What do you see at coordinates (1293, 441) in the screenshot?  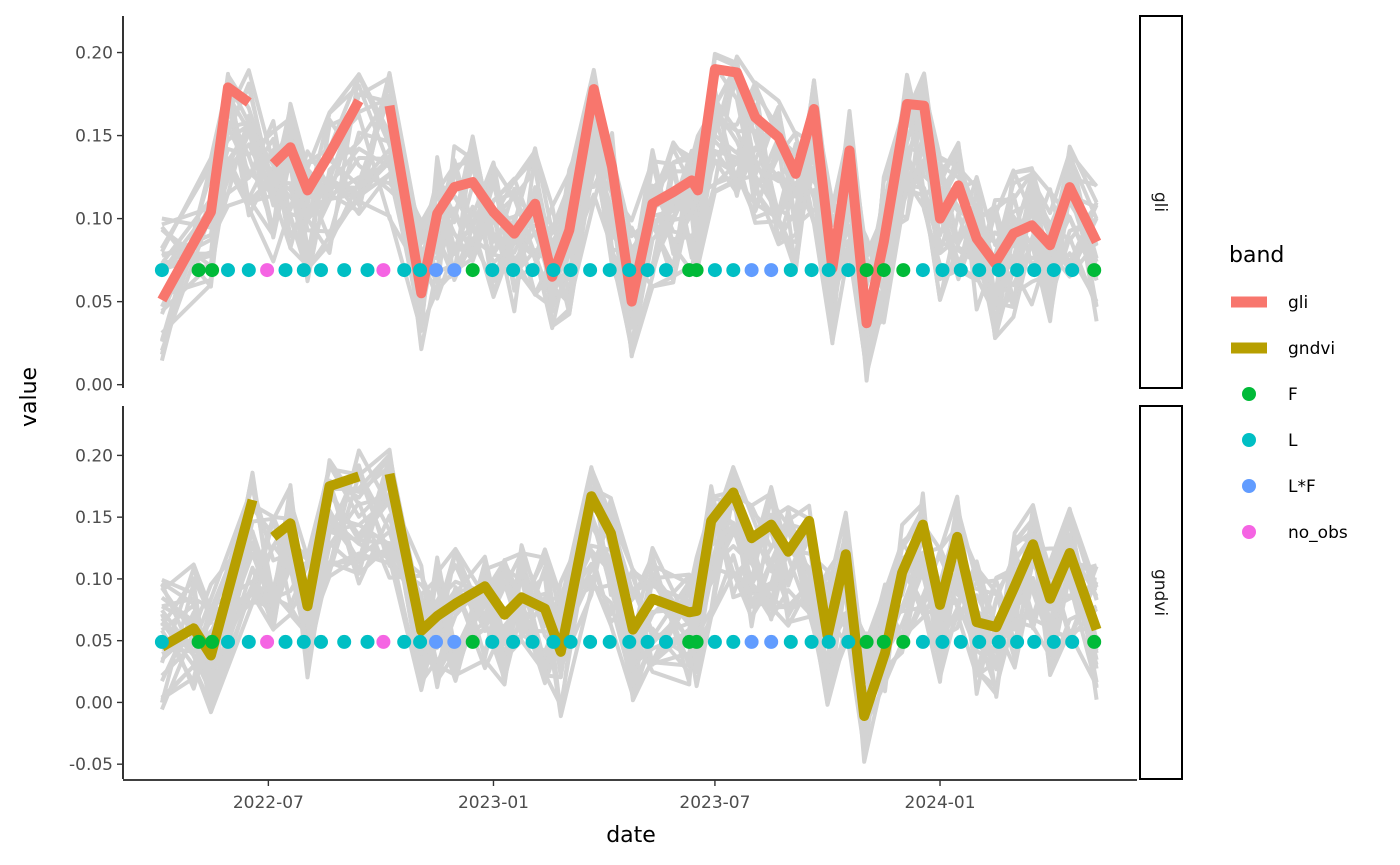 I see `legend-label: L` at bounding box center [1293, 441].